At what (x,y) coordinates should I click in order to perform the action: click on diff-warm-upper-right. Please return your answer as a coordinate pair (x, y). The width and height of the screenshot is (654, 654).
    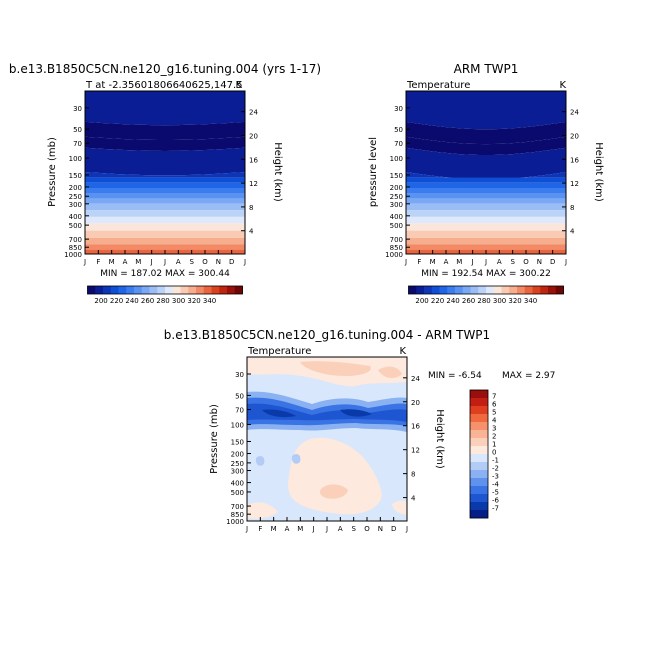
    Looking at the image, I should click on (390, 372).